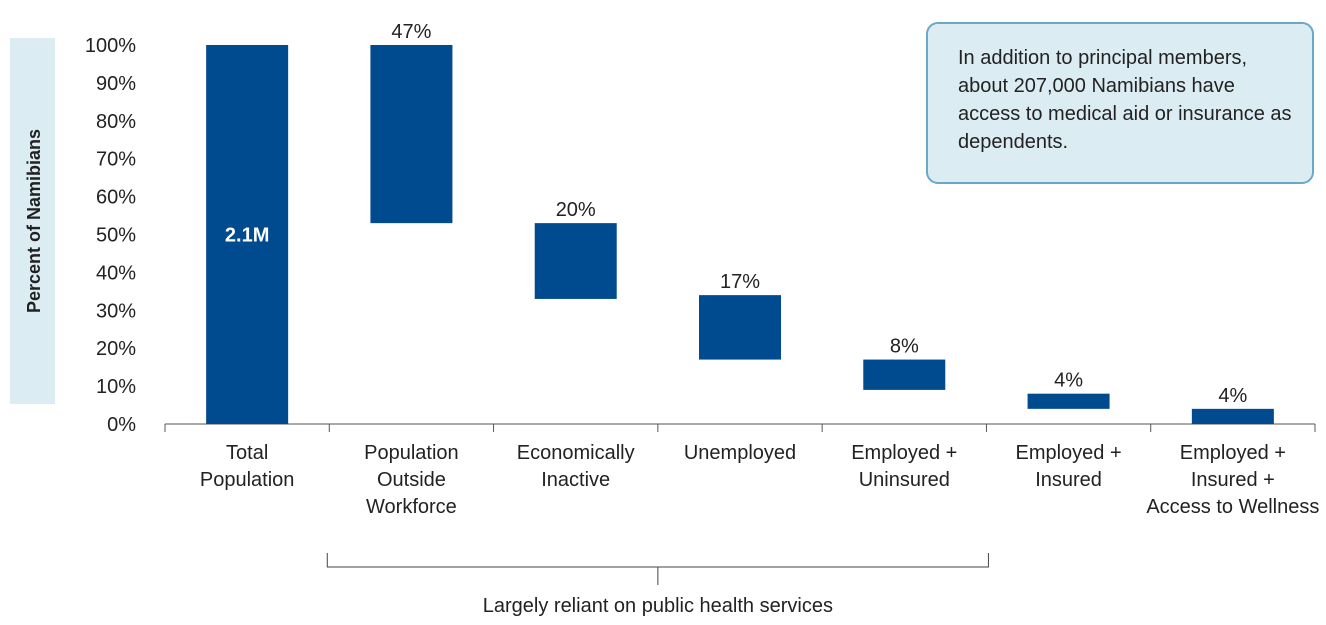  I want to click on y-axis-label-background, so click(32, 221).